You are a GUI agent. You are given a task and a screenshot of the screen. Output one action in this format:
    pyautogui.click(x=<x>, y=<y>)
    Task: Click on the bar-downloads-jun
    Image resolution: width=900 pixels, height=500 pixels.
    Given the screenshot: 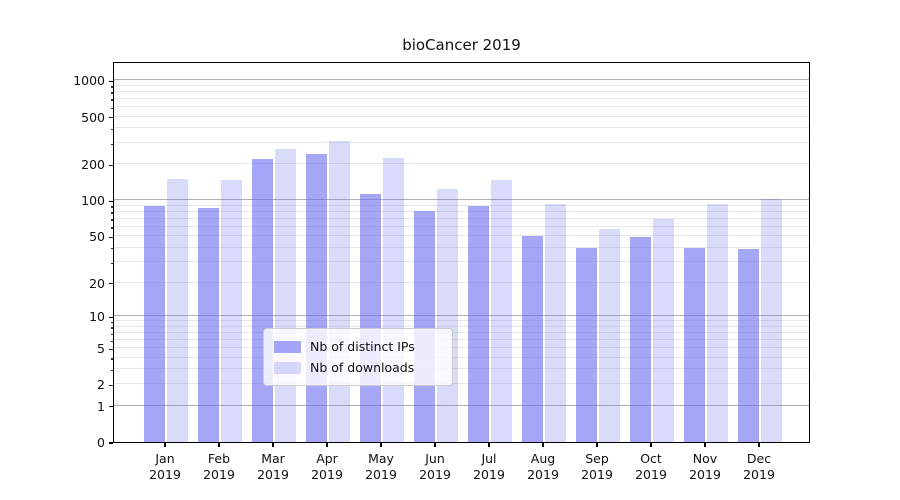 What is the action you would take?
    pyautogui.click(x=447, y=315)
    